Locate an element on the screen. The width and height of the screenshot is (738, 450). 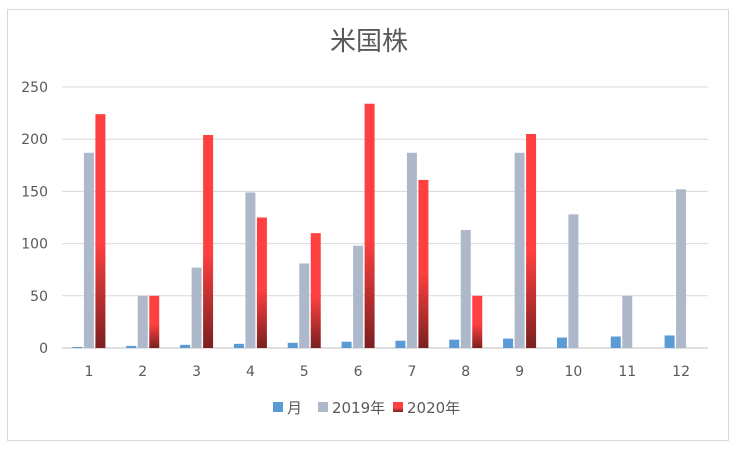
x-axis-ticks: 1 2 3 4 5 6 7 8 9 10 11 12 is located at coordinates (387, 372).